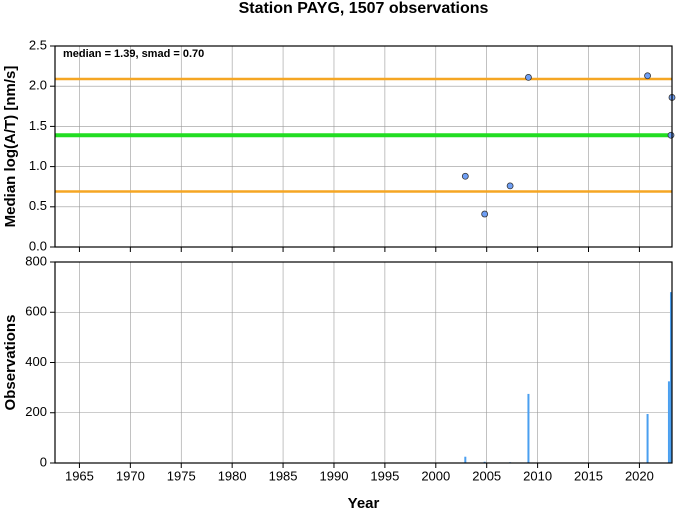 This screenshot has width=677, height=511. Describe the element at coordinates (537, 475) in the screenshot. I see `x-tick-label: 2010` at that location.